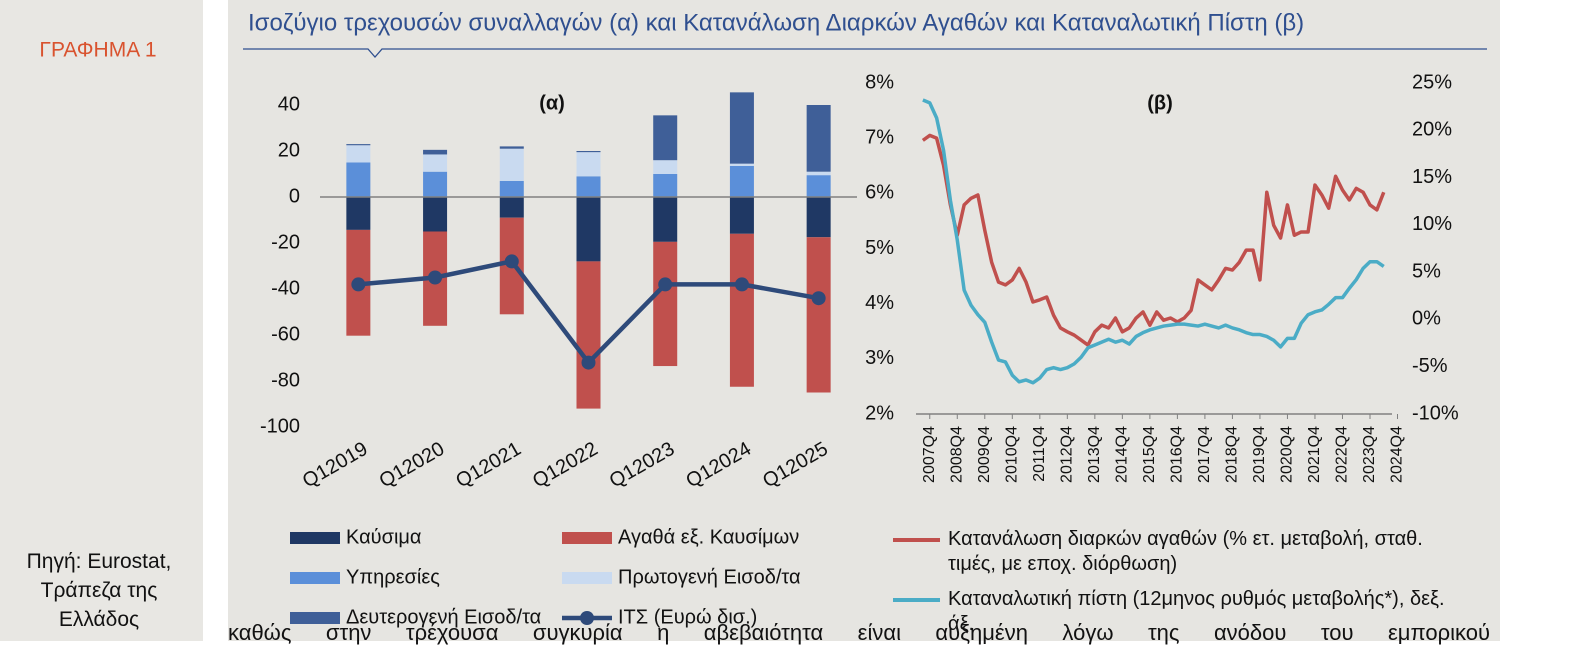 The height and width of the screenshot is (646, 1587). Describe the element at coordinates (285, 380) in the screenshot. I see `y-tick-label: -80` at that location.